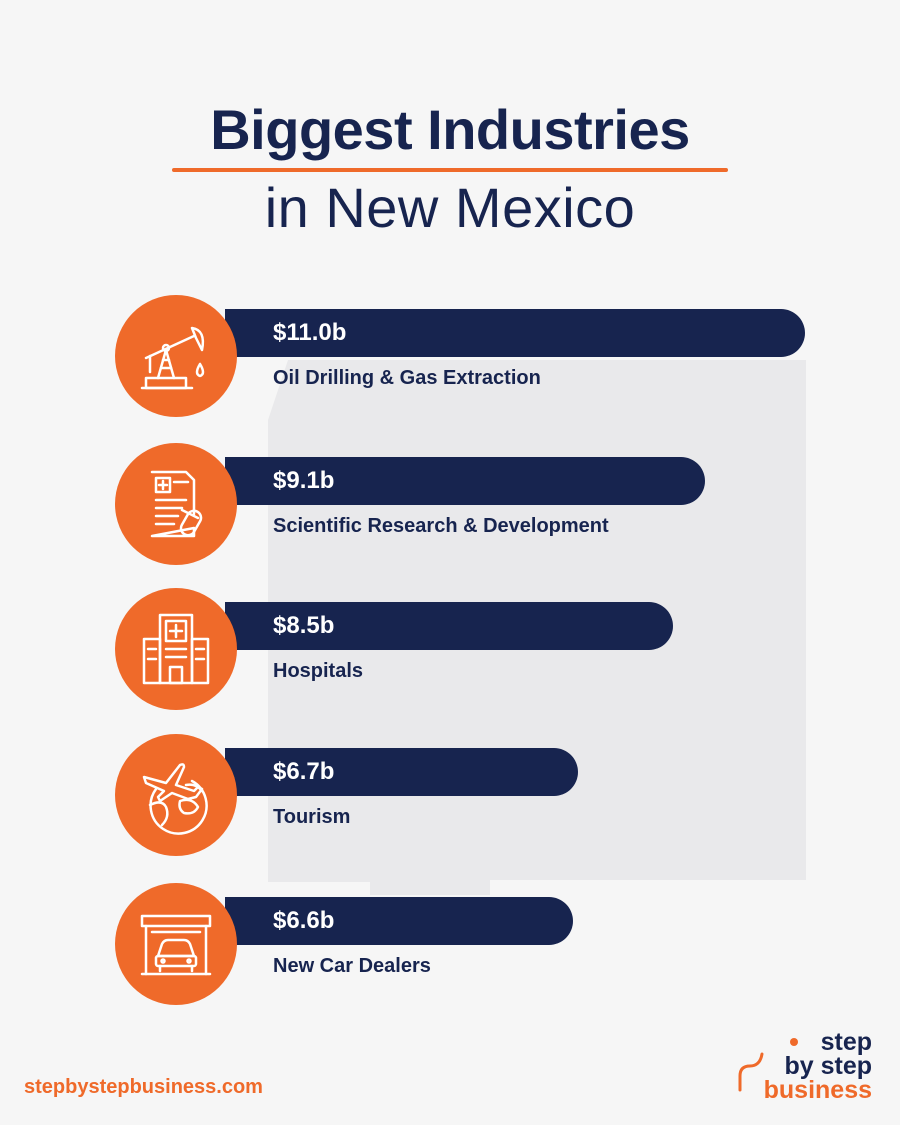 This screenshot has height=1125, width=900. Describe the element at coordinates (352, 966) in the screenshot. I see `category-label: New Car Dealers` at that location.